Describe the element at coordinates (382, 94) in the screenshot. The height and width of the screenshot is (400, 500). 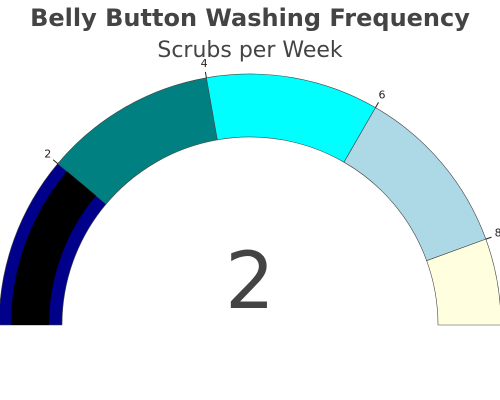
I see `gauge-tick-label: 6` at that location.